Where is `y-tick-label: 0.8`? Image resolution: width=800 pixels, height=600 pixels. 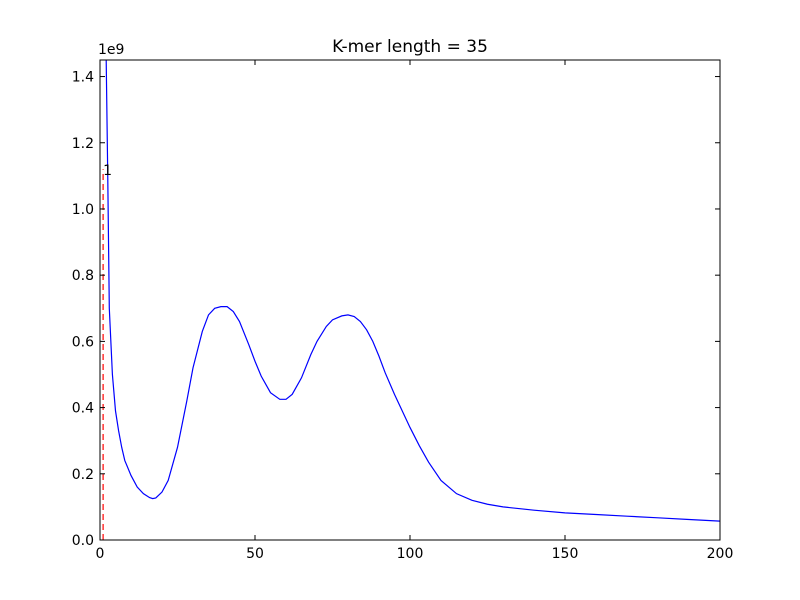 y-tick-label: 0.8 is located at coordinates (83, 276).